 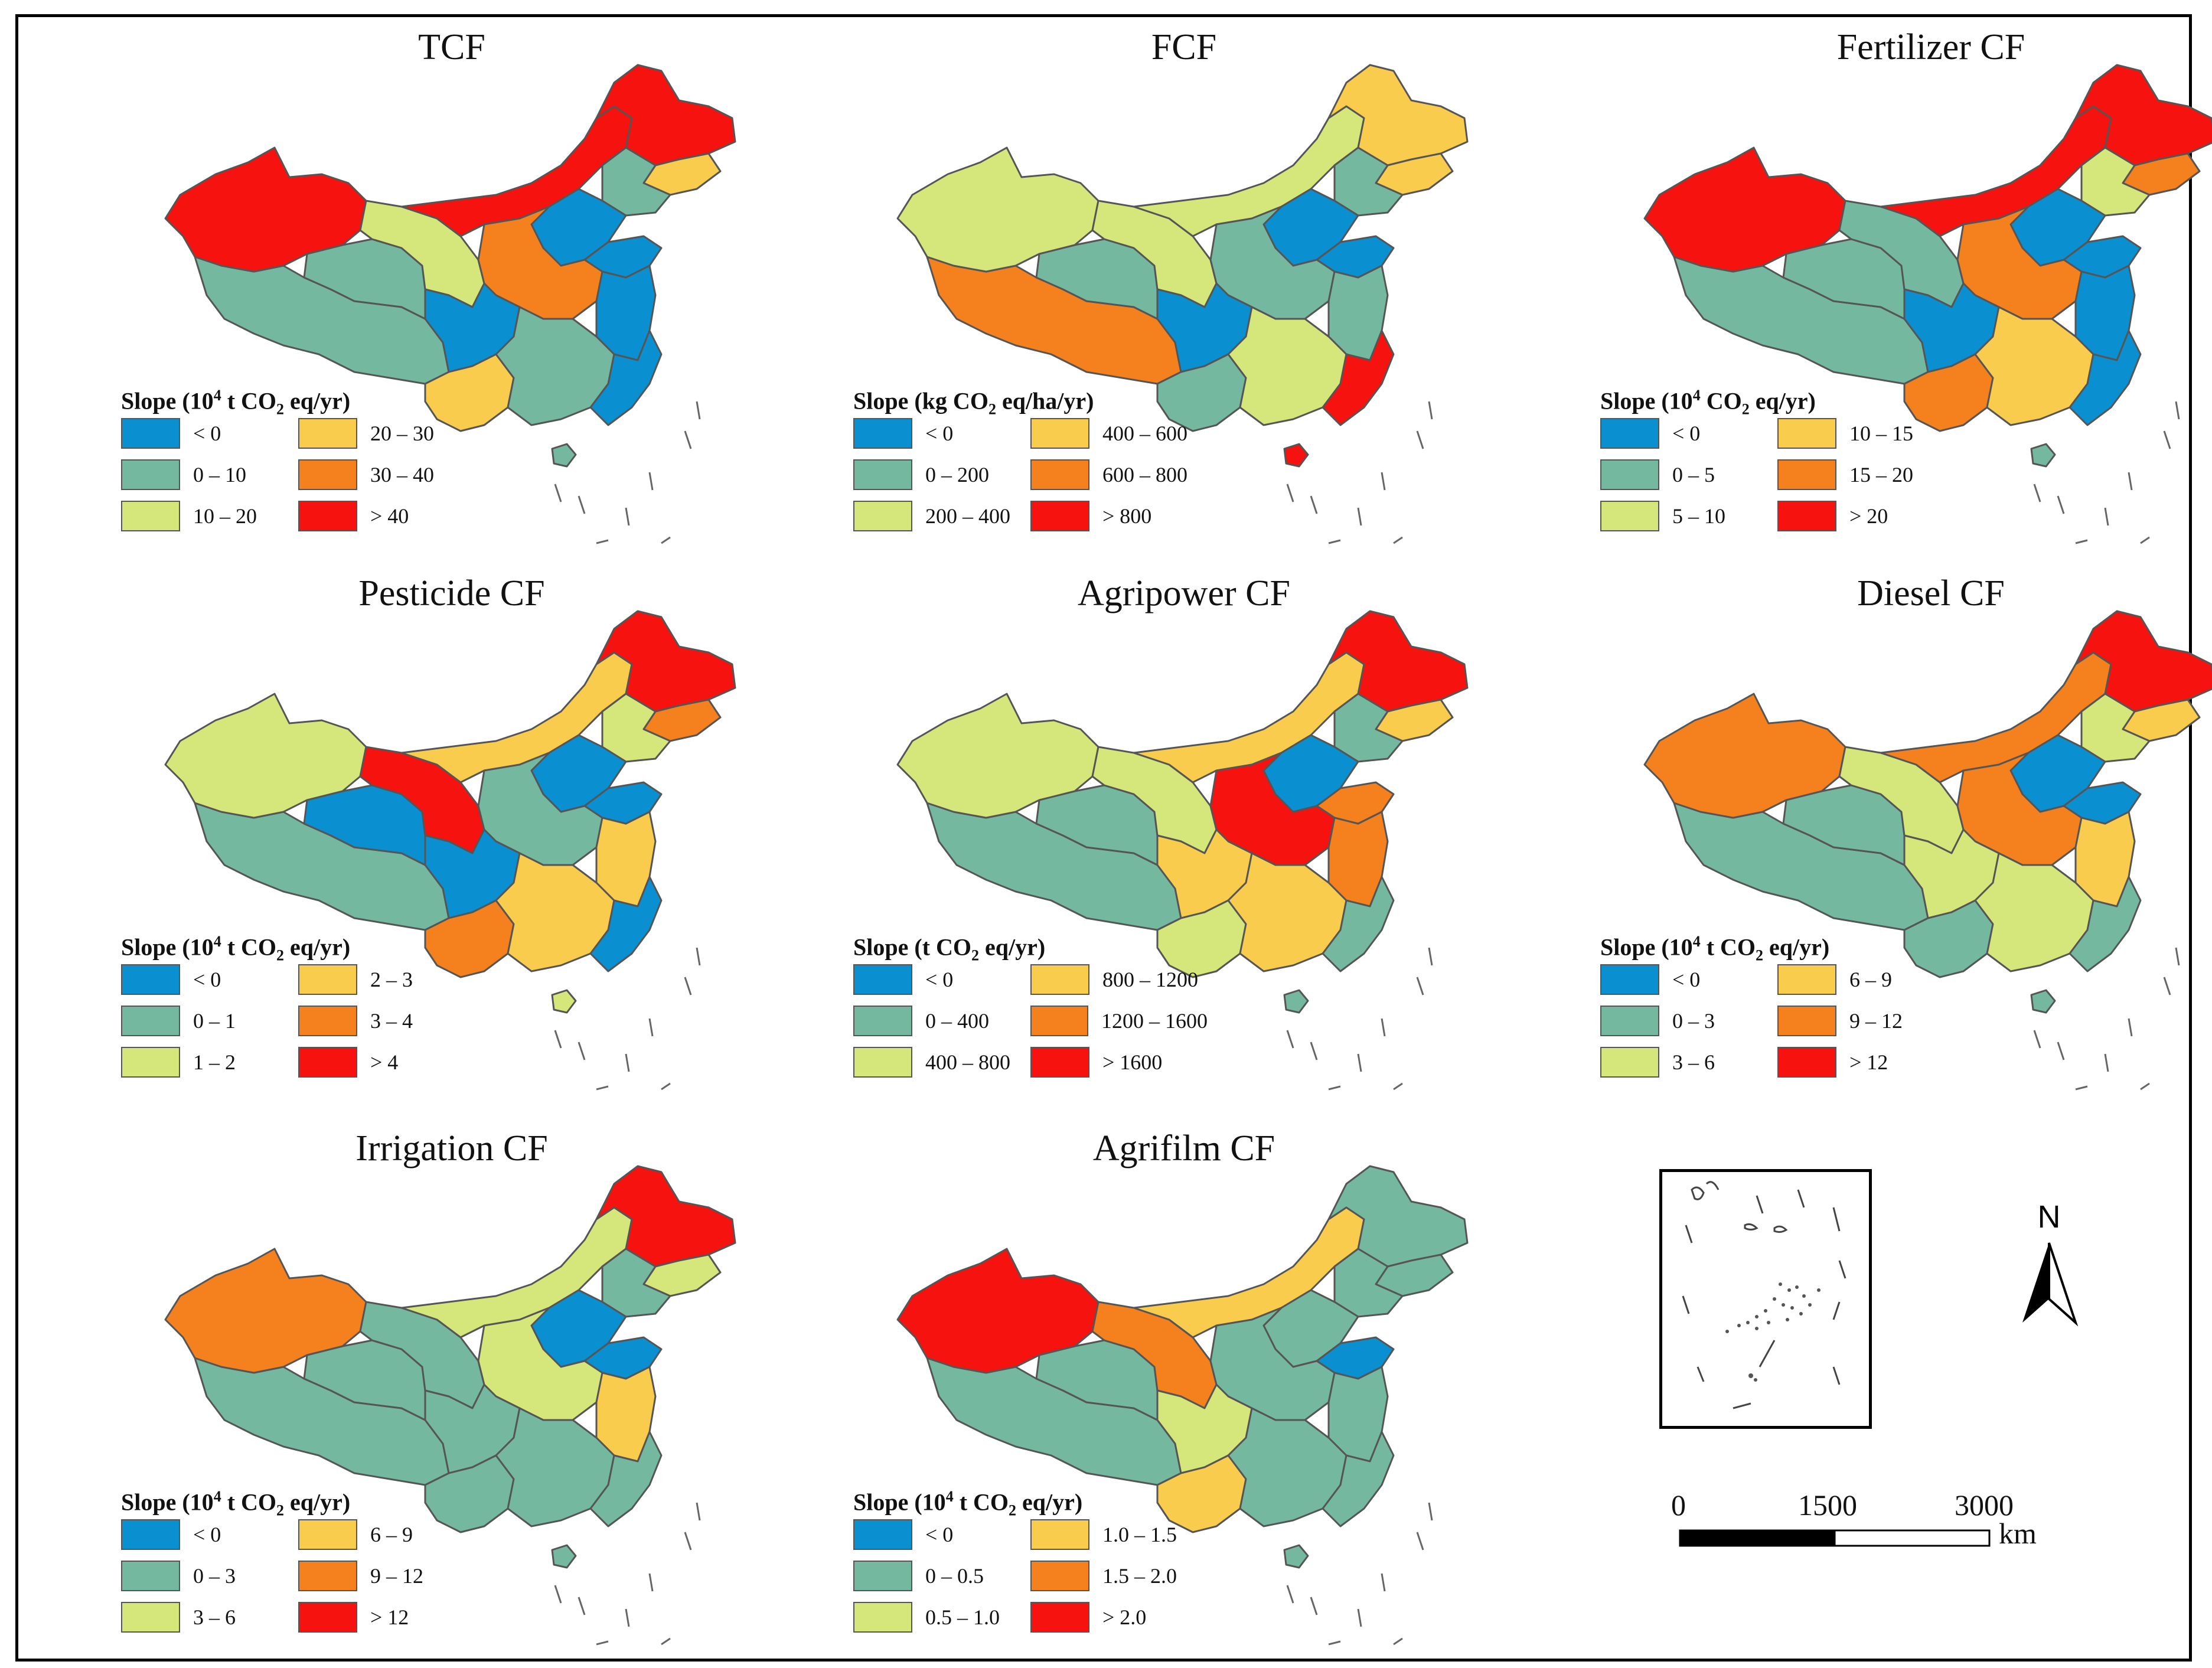 What do you see at coordinates (1119, 979) in the screenshot?
I see `legend-item: 800 – 1200` at bounding box center [1119, 979].